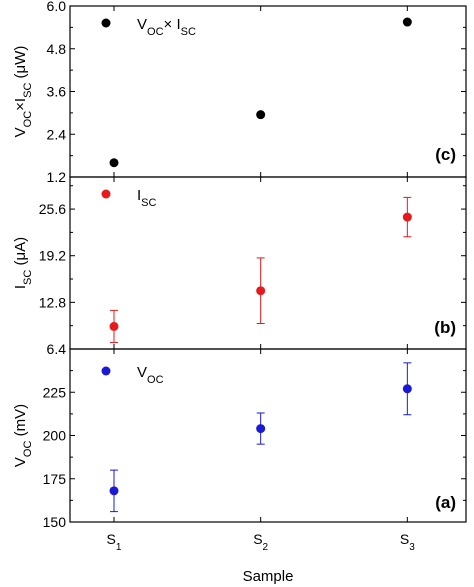 Image resolution: width=474 pixels, height=587 pixels. What do you see at coordinates (260, 542) in the screenshot?
I see `x-tick-label: S2` at bounding box center [260, 542].